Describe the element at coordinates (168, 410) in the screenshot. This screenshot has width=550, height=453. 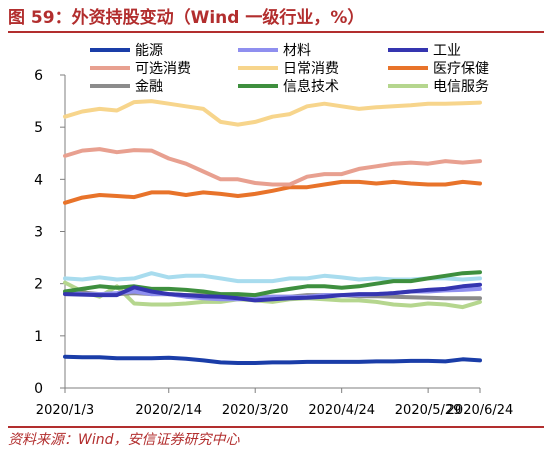
I see `x-tick-label: 2020/2/14` at that location.